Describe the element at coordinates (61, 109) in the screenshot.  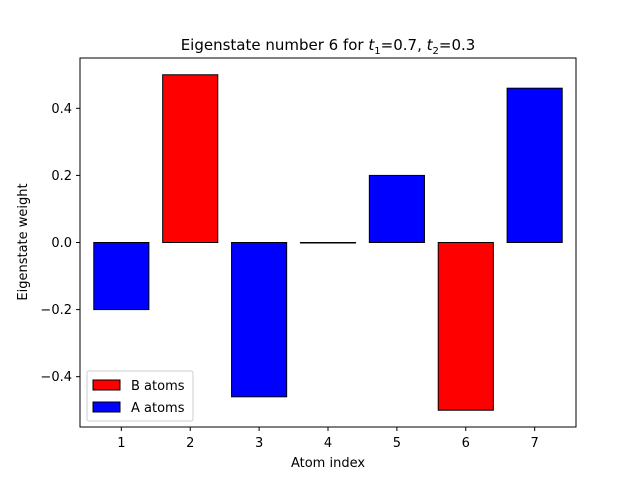
I see `y-tick-label: 0.4` at that location.